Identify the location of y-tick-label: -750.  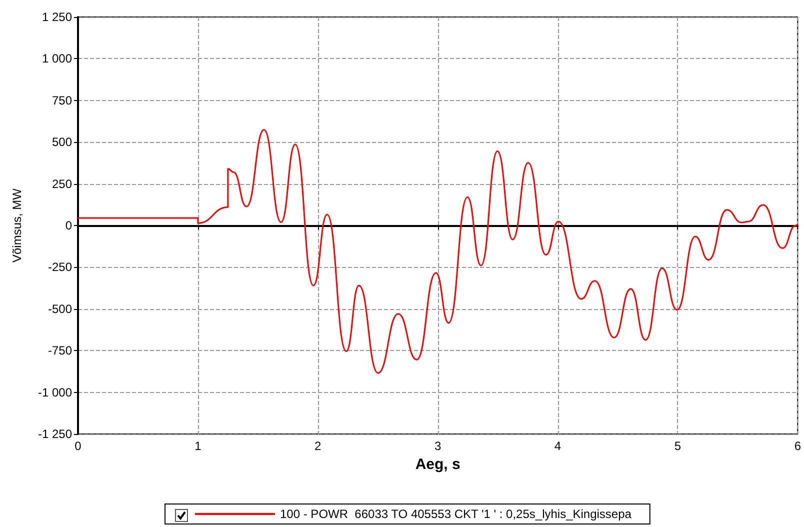
(60, 351).